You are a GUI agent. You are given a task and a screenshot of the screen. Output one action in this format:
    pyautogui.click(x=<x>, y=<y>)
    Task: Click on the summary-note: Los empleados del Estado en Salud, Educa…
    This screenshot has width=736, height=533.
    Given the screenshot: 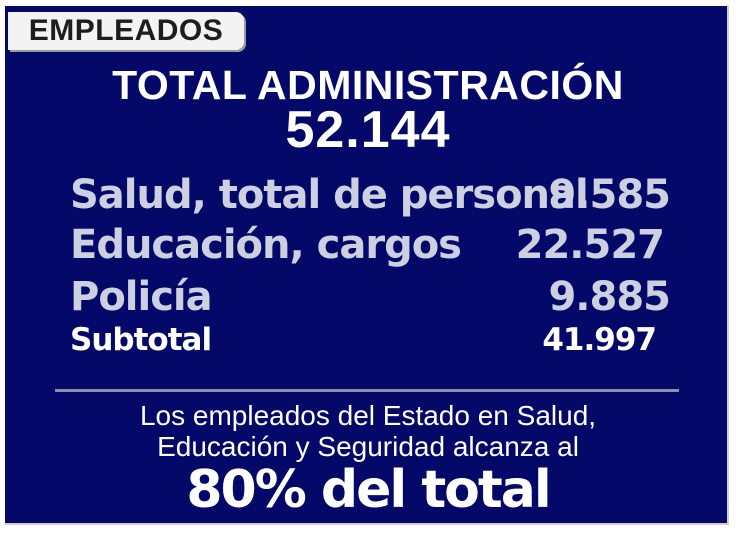 What is the action you would take?
    pyautogui.click(x=368, y=431)
    